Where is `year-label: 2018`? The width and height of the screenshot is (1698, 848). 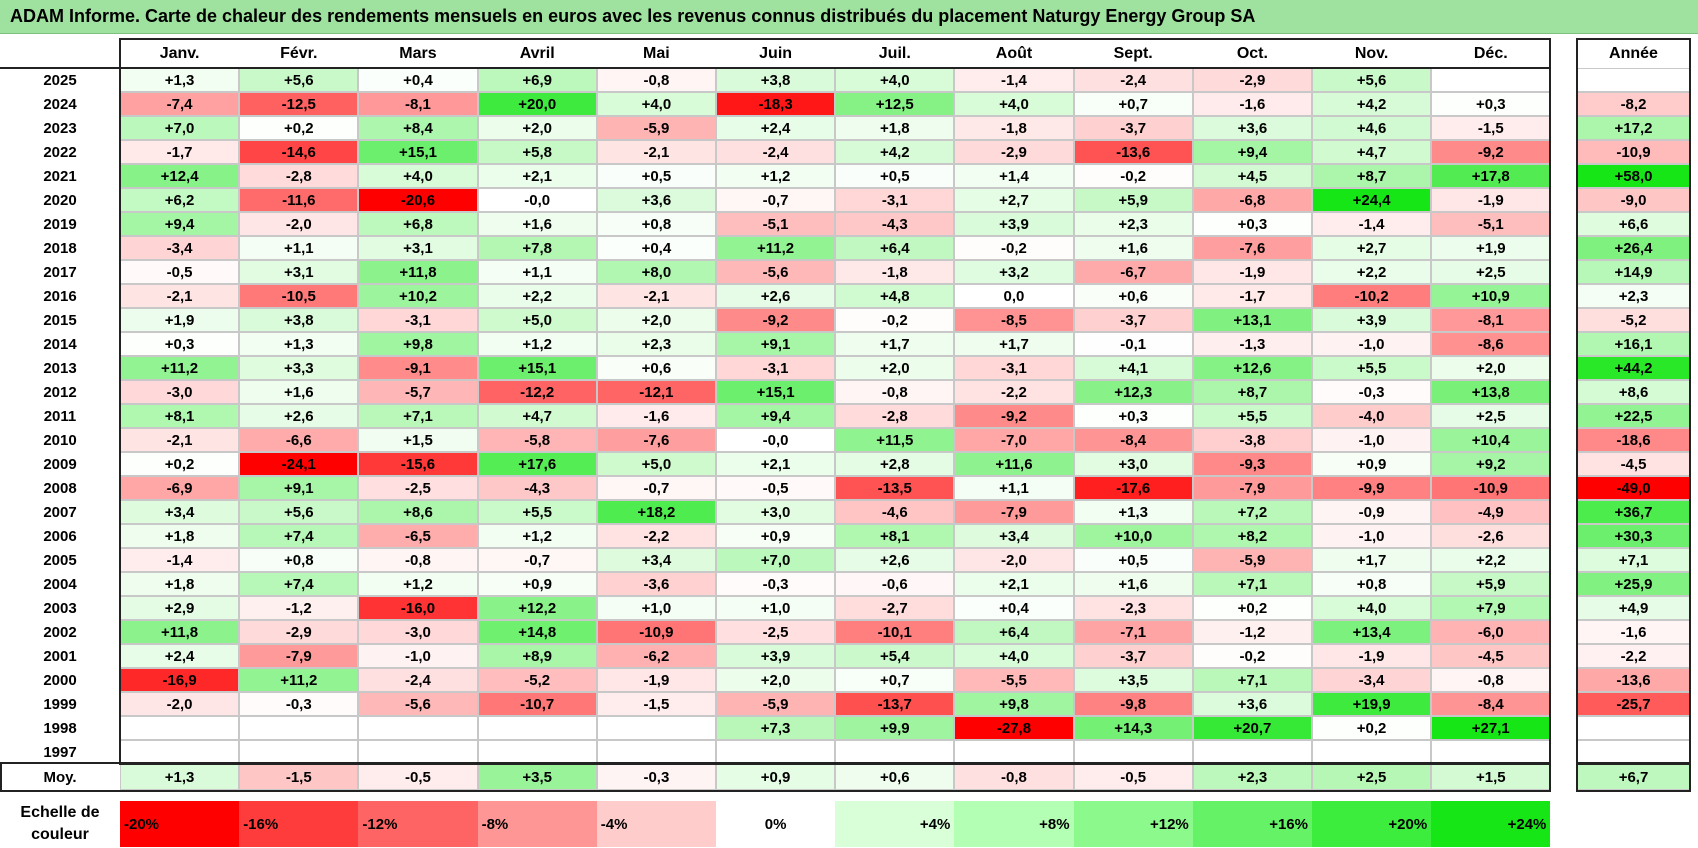 year-label: 2018 is located at coordinates (60, 248).